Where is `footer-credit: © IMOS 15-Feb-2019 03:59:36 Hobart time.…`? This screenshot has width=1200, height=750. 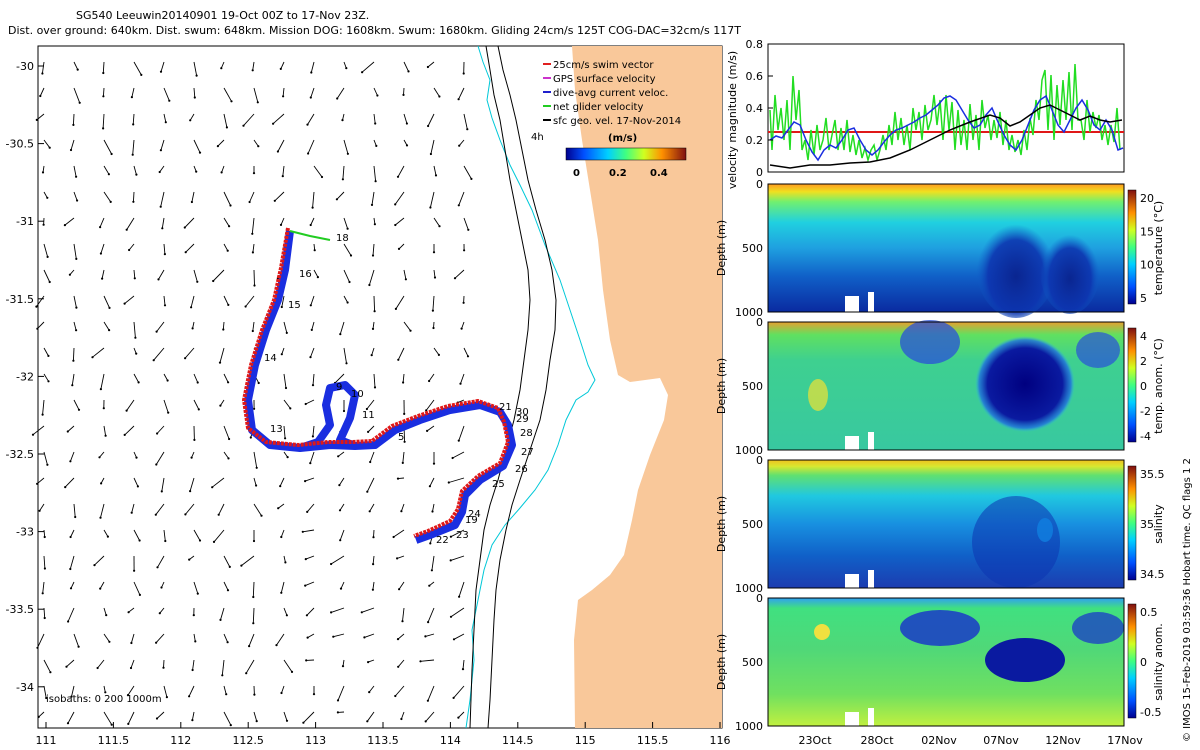
footer-credit: © IMOS 15-Feb-2019 03:59:36 Hobart time.… is located at coordinates (1187, 600).